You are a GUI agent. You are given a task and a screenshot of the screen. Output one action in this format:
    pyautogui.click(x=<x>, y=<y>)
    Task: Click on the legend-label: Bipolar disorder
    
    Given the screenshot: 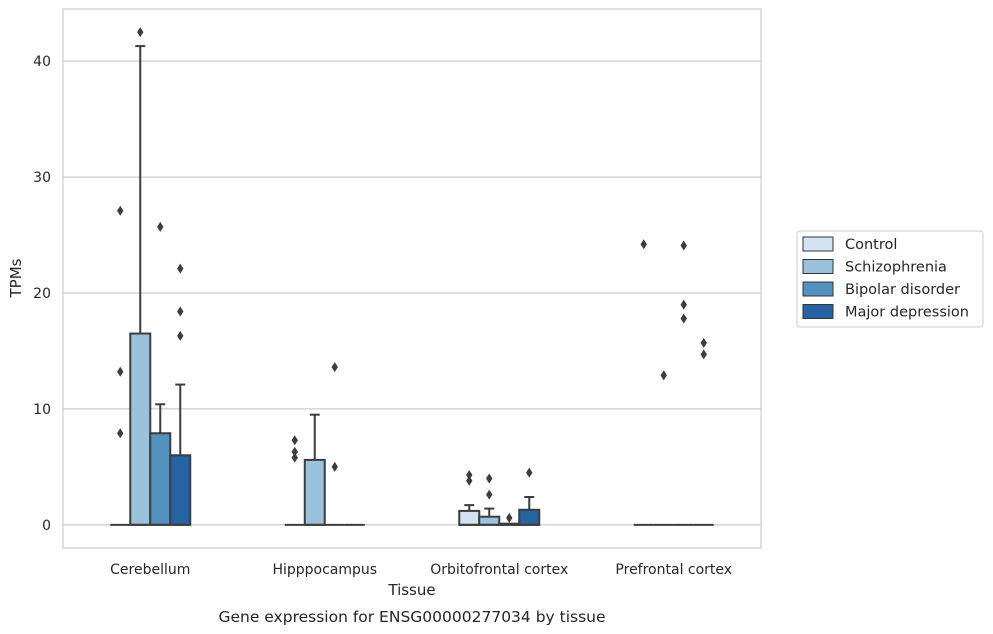 What is the action you would take?
    pyautogui.click(x=902, y=290)
    